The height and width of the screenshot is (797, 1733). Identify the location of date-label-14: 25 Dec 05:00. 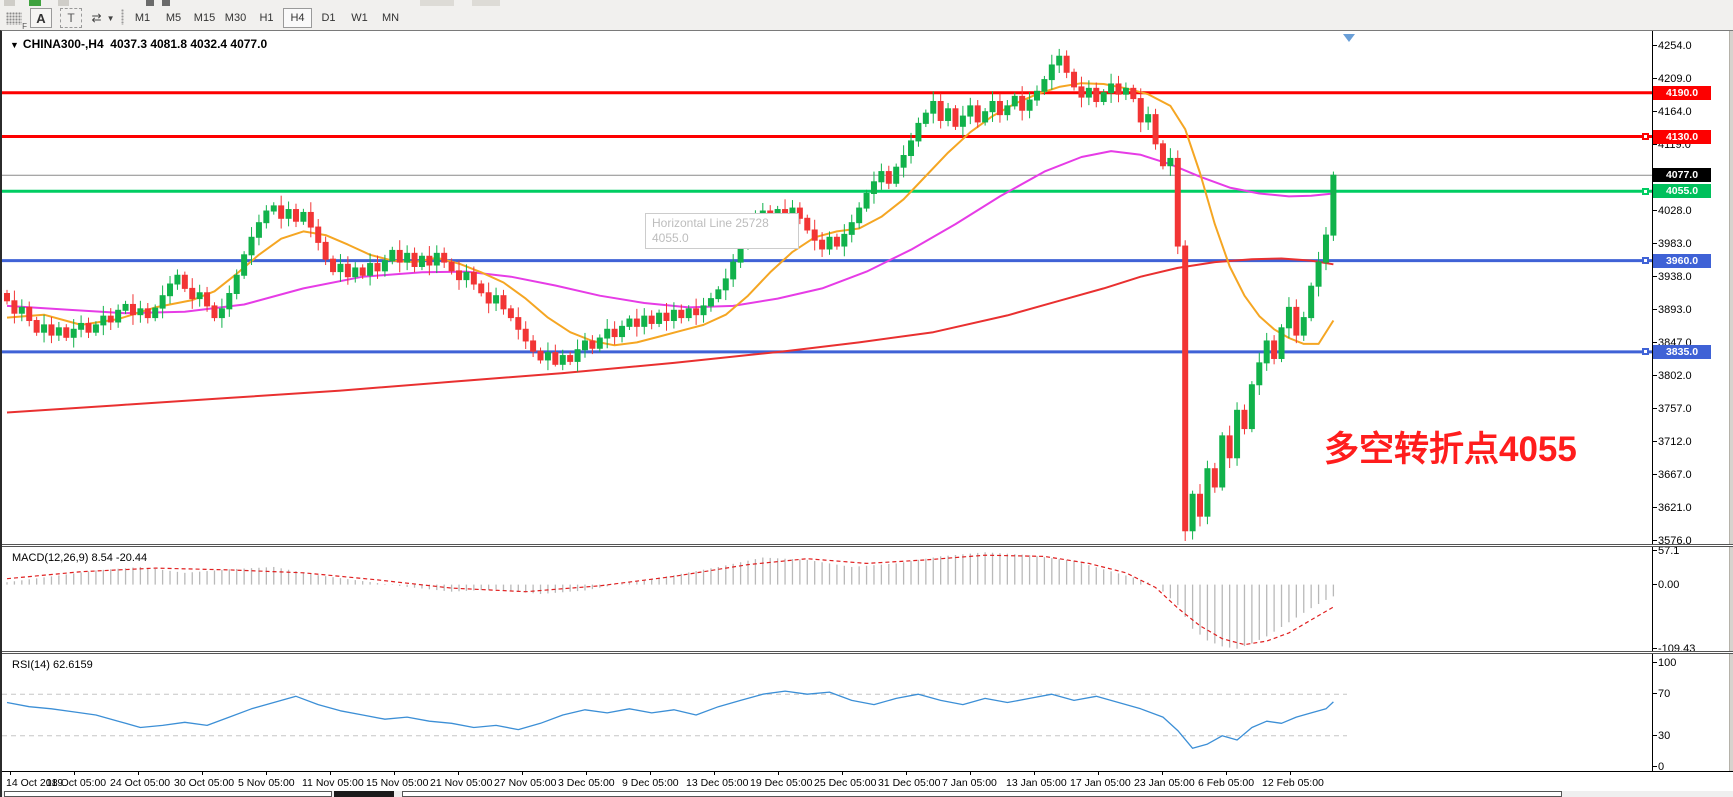
(845, 783).